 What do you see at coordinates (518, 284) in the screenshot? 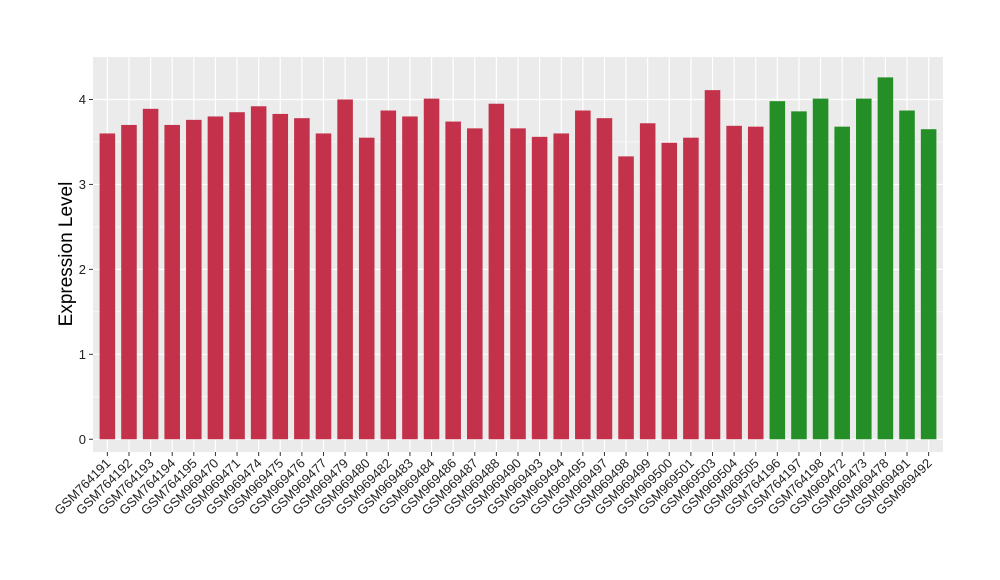
I see `bar-GSM969490` at bounding box center [518, 284].